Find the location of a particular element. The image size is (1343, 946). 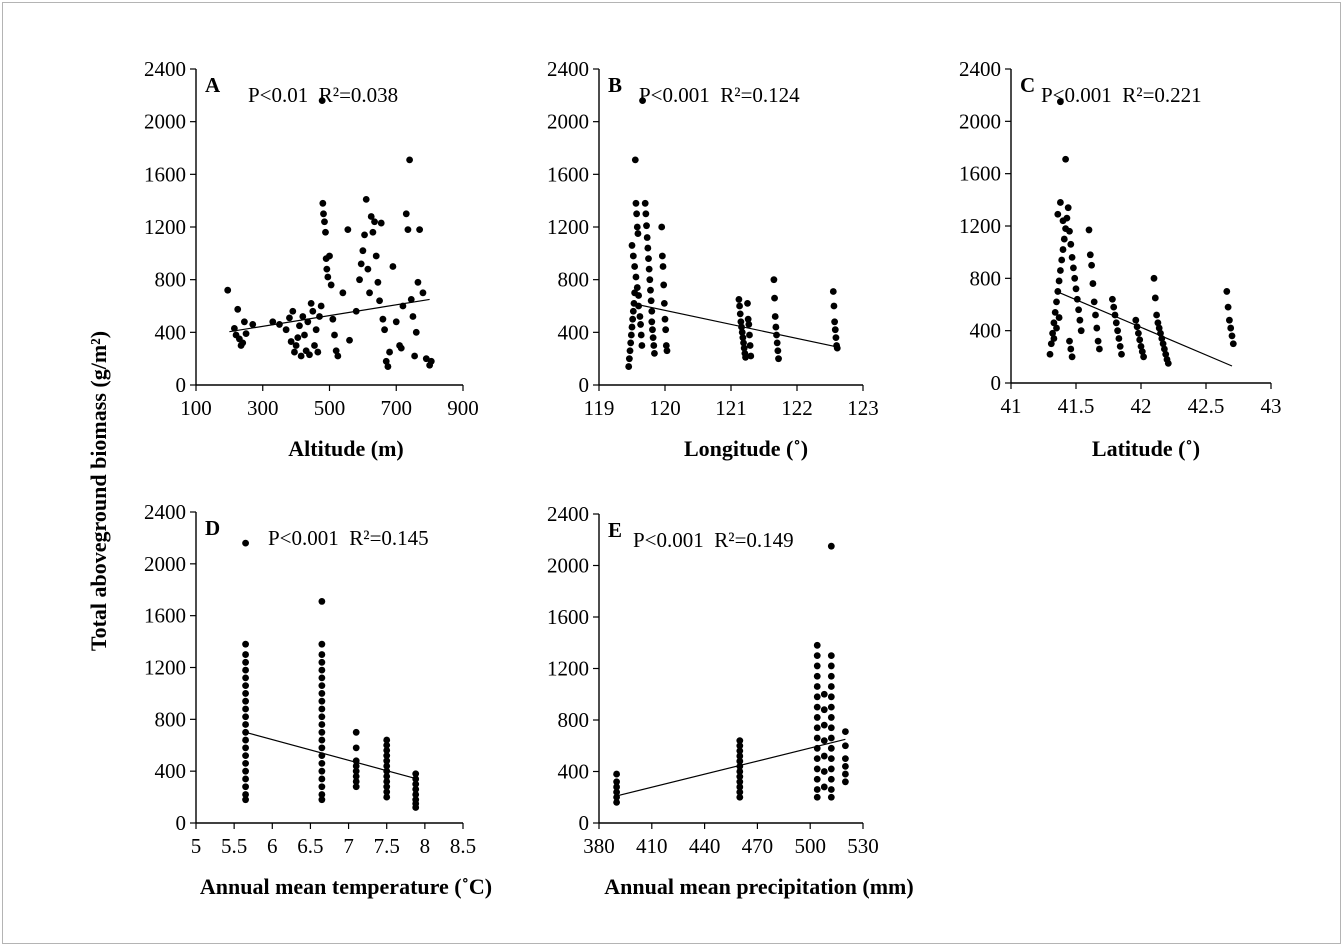

x-tick-label: 900 is located at coordinates (463, 408).